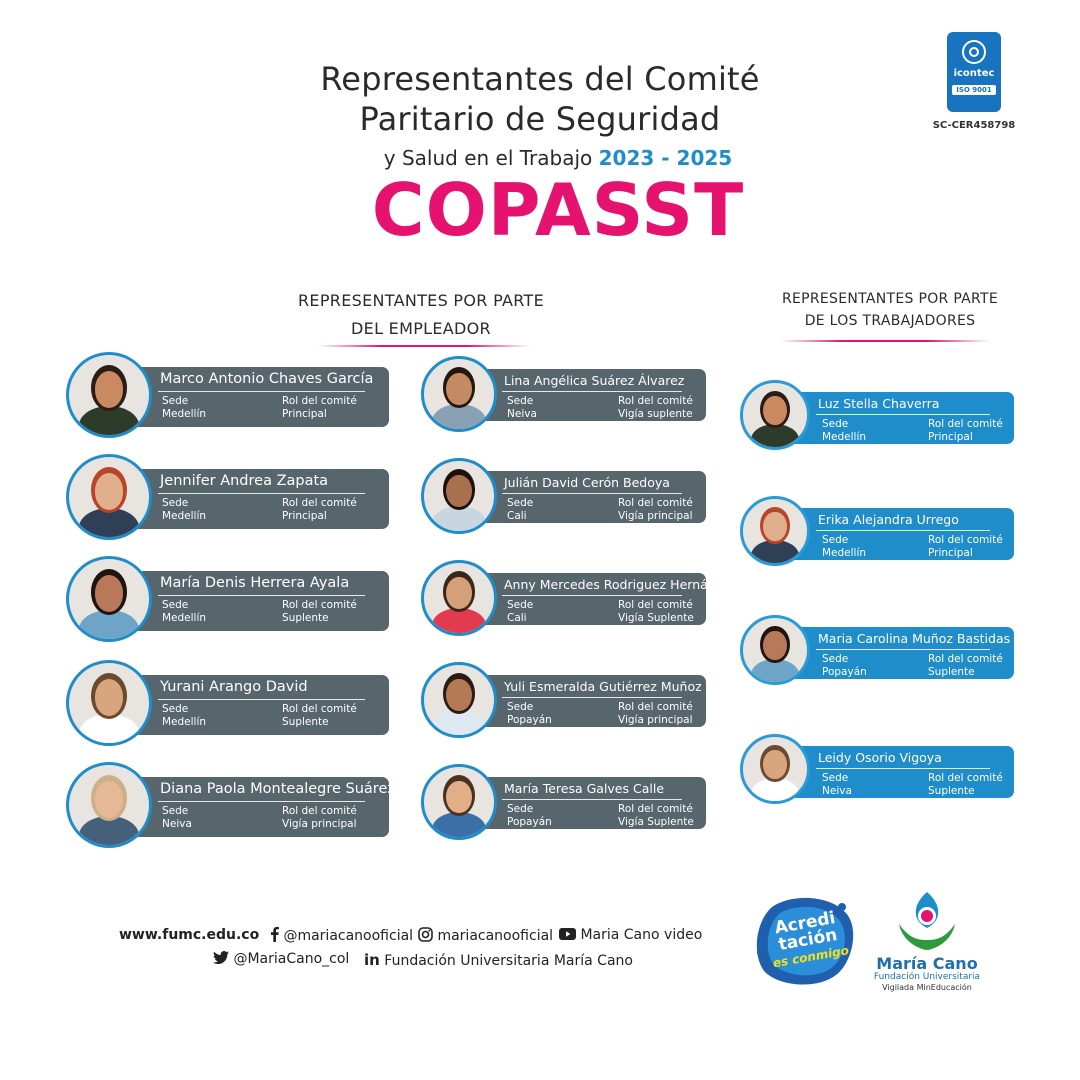  Describe the element at coordinates (517, 617) in the screenshot. I see `sede-value: Cali` at that location.